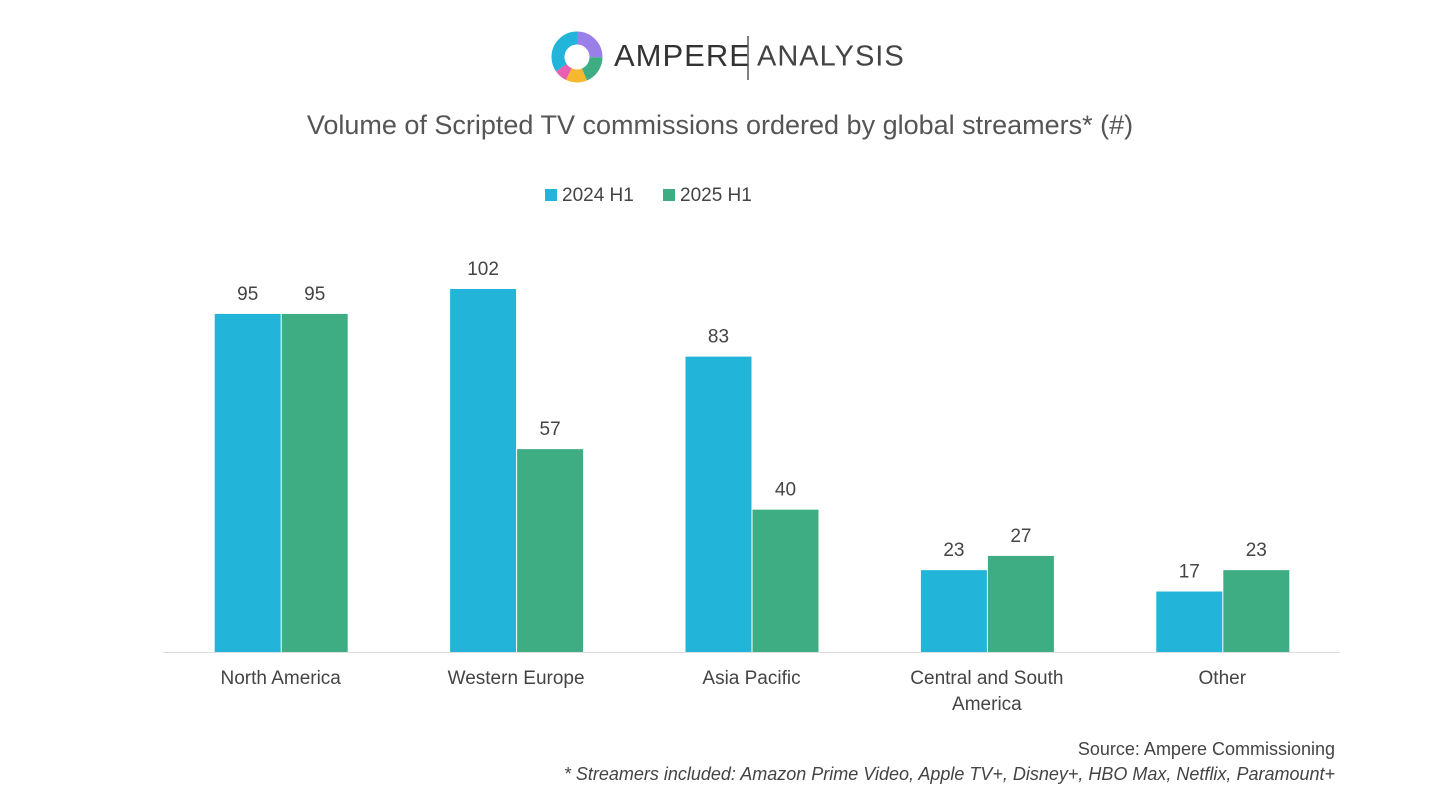  I want to click on legend-label: 2024 H1, so click(598, 195).